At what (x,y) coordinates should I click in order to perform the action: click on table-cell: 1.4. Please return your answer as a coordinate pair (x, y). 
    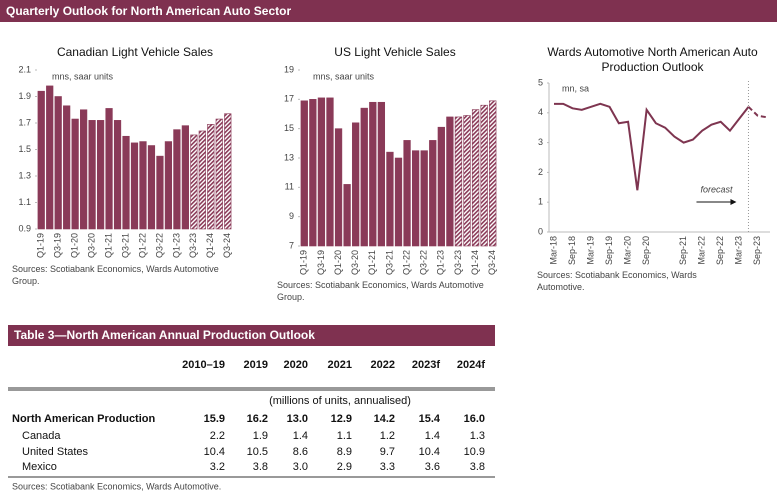
    Looking at the image, I should click on (432, 436).